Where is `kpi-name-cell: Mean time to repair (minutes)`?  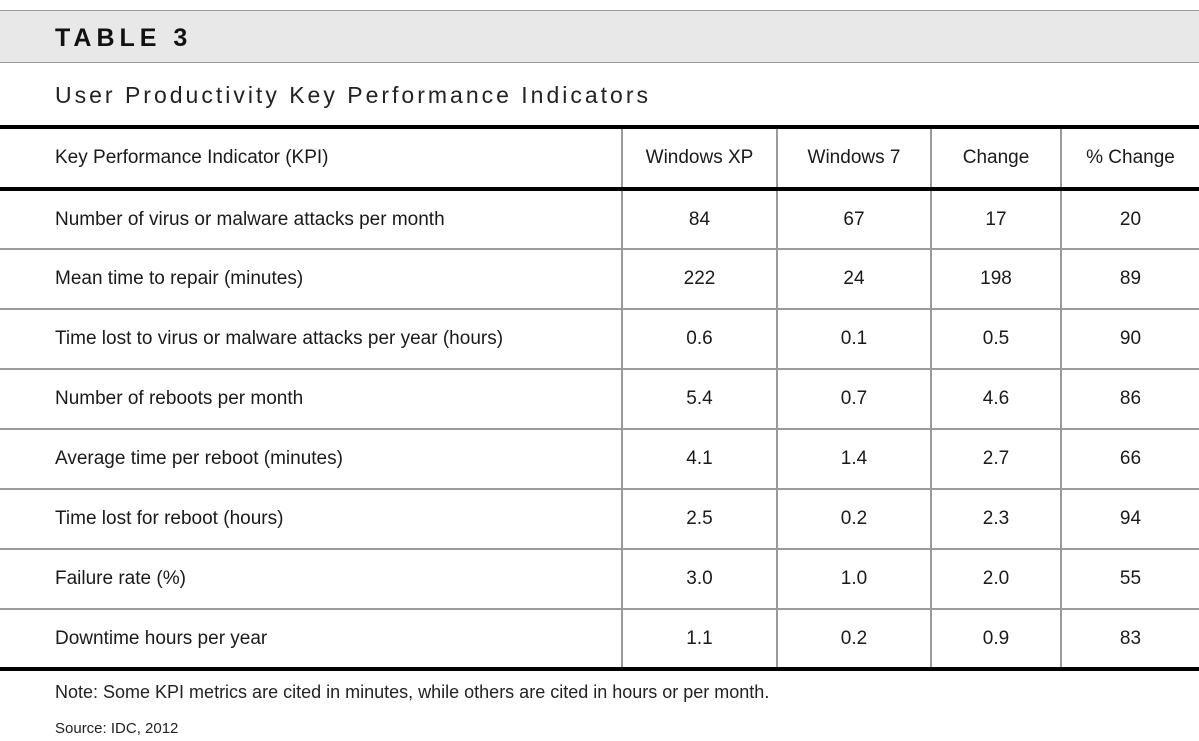
kpi-name-cell: Mean time to repair (minutes) is located at coordinates (311, 279).